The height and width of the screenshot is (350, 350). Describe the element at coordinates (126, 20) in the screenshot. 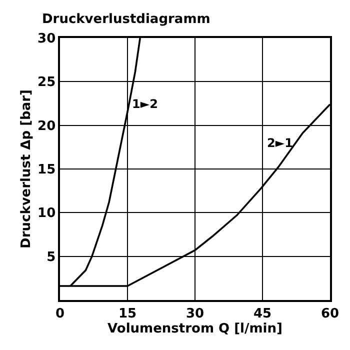

I see `chart-title: Druckverlustdiagramm` at that location.